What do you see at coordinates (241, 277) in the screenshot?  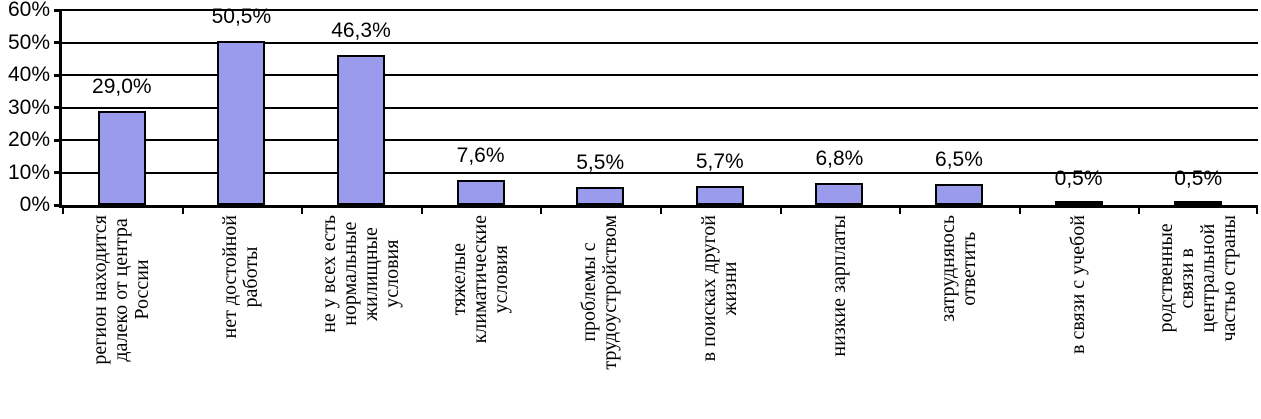 I see `x-axis-category-label: нет достойной работы` at bounding box center [241, 277].